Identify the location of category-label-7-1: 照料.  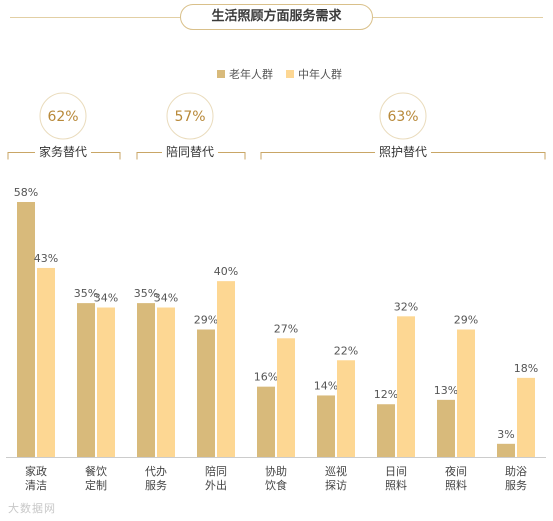
(456, 485).